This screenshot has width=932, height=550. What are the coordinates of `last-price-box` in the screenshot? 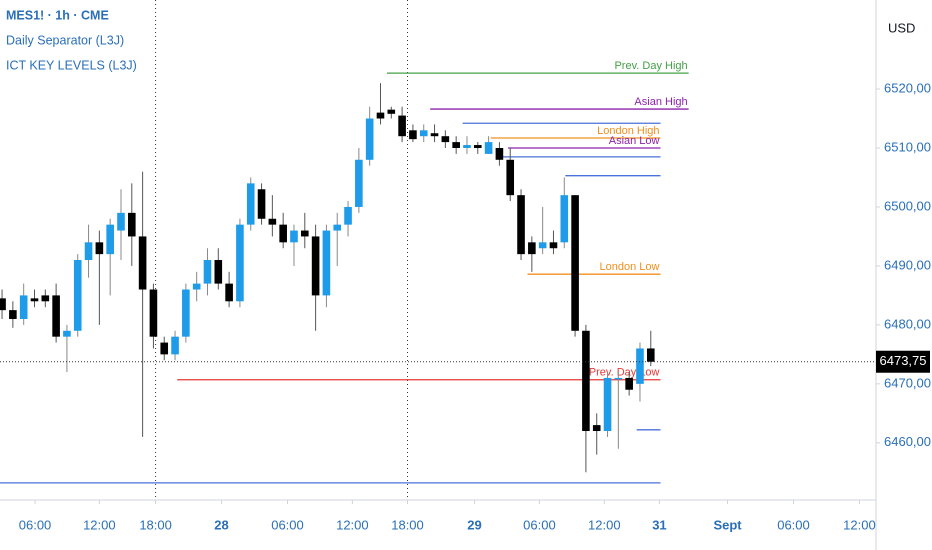 It's located at (903, 361).